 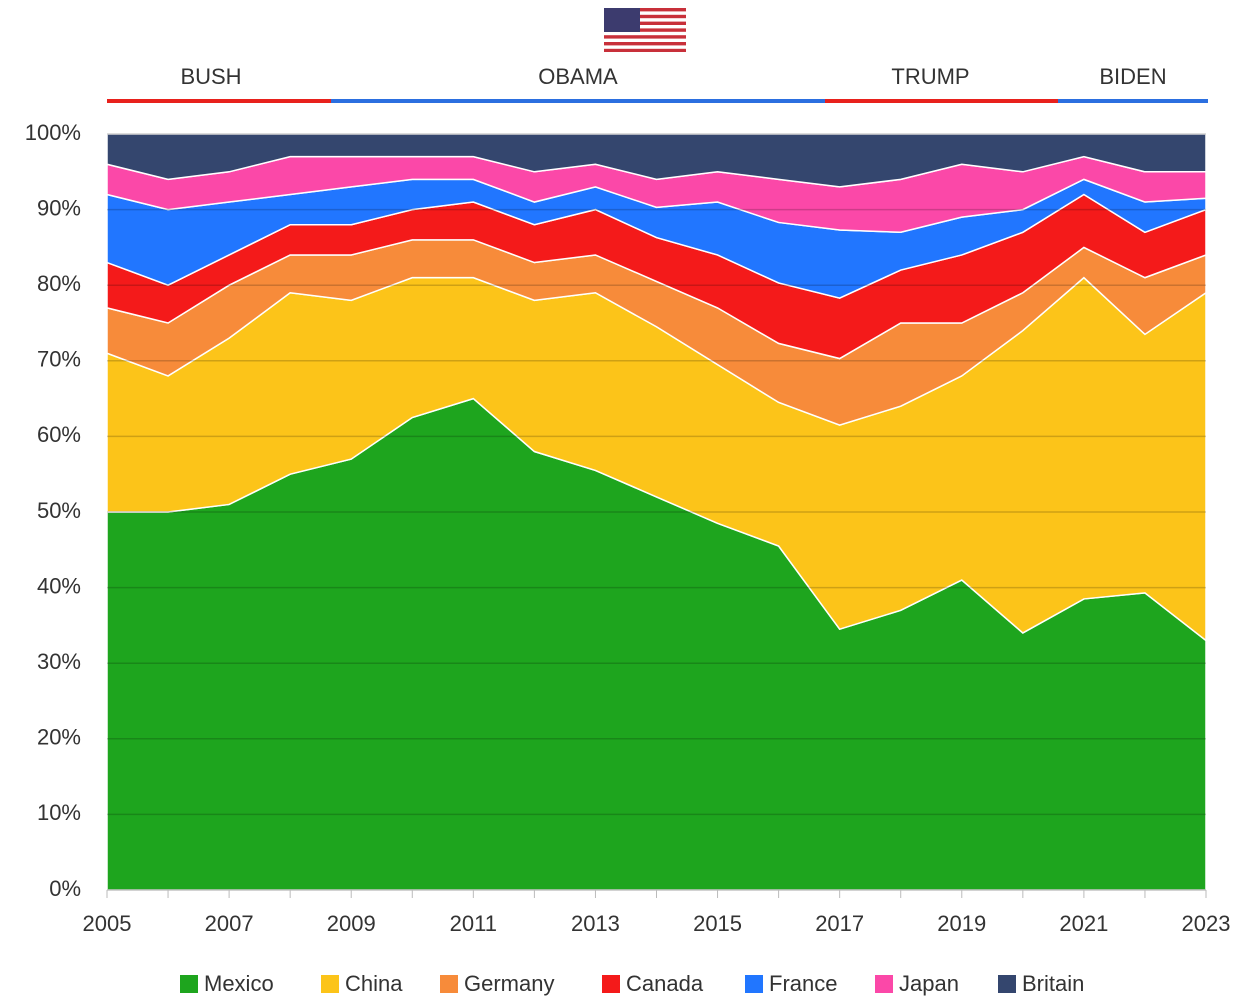 I want to click on term-label: TRUMP, so click(x=930, y=76).